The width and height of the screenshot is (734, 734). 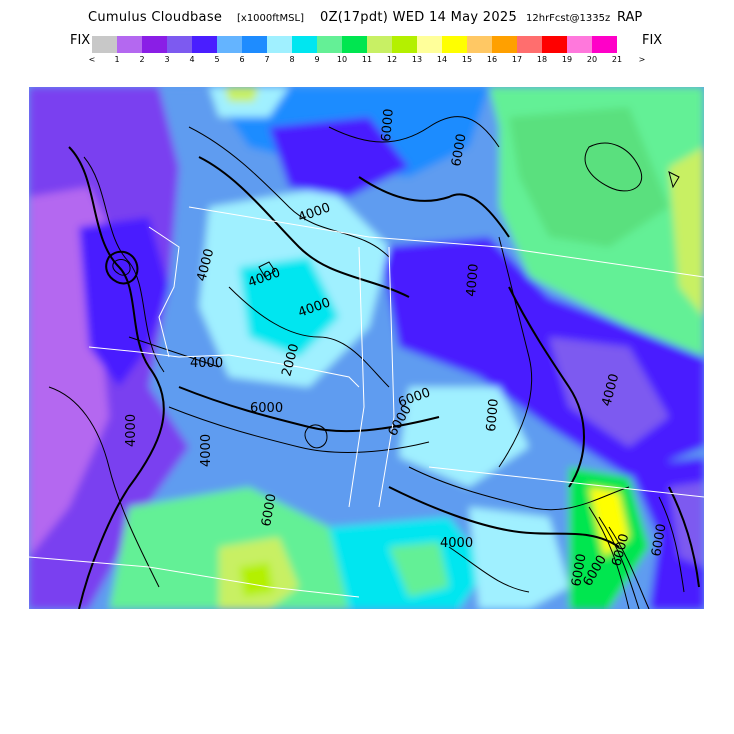 I want to click on legend-tick: 5, so click(x=217, y=59).